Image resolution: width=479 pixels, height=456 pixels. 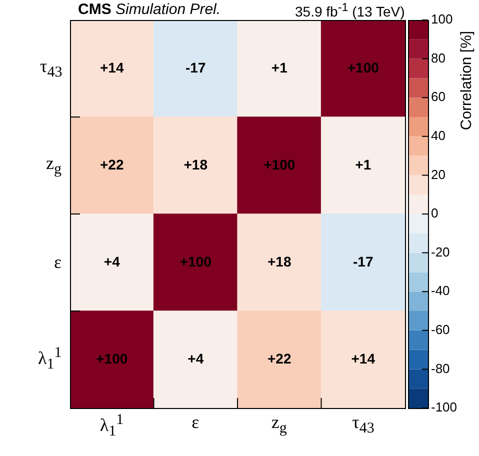 What do you see at coordinates (196, 422) in the screenshot?
I see `x-tick-label: ε` at bounding box center [196, 422].